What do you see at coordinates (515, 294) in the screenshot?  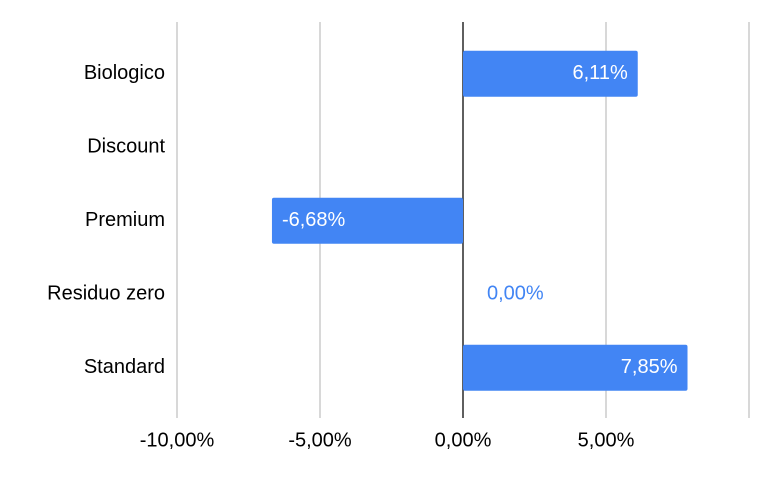 I see `value-label: 0,00%` at bounding box center [515, 294].